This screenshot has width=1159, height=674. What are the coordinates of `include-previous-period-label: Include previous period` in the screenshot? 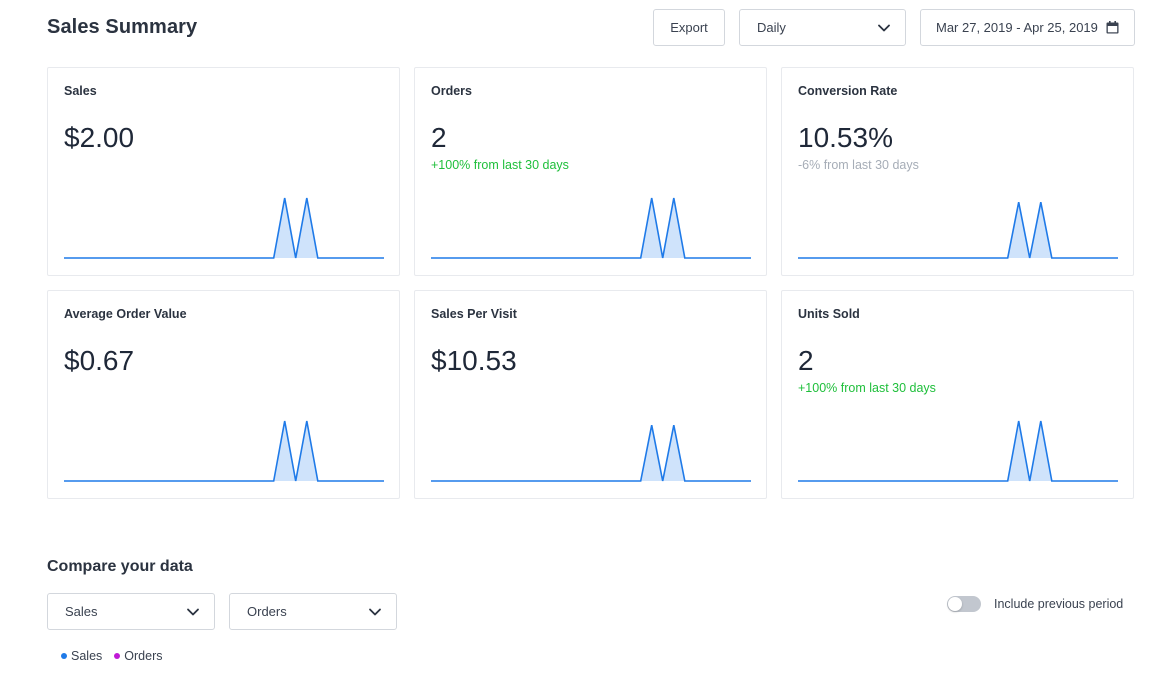 It's located at (1059, 604).